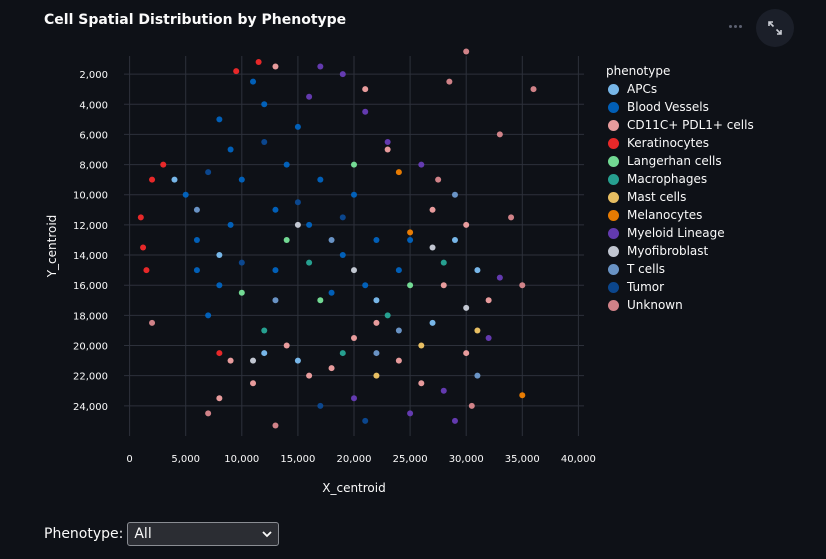 The height and width of the screenshot is (559, 826). Describe the element at coordinates (668, 143) in the screenshot. I see `legend-label: Keratinocytes` at that location.